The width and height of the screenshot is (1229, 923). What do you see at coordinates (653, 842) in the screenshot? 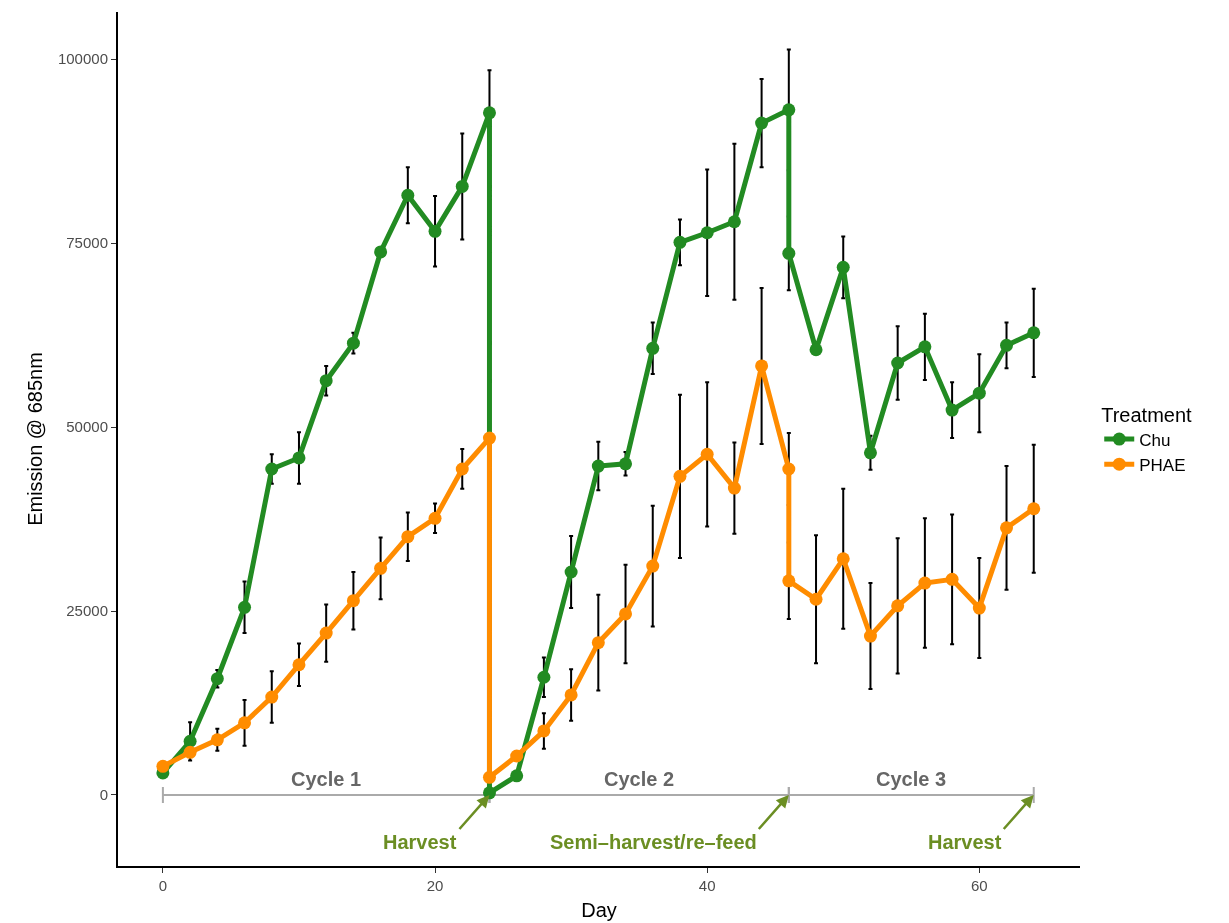
I see `annotation: Semi–harvest/re–feed` at bounding box center [653, 842].